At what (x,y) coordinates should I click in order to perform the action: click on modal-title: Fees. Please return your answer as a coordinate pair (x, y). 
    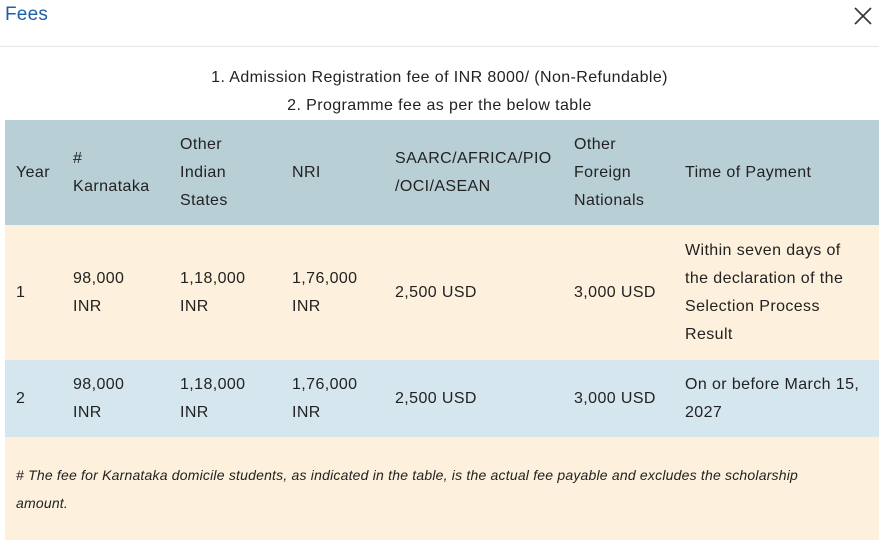
    Looking at the image, I should click on (27, 14).